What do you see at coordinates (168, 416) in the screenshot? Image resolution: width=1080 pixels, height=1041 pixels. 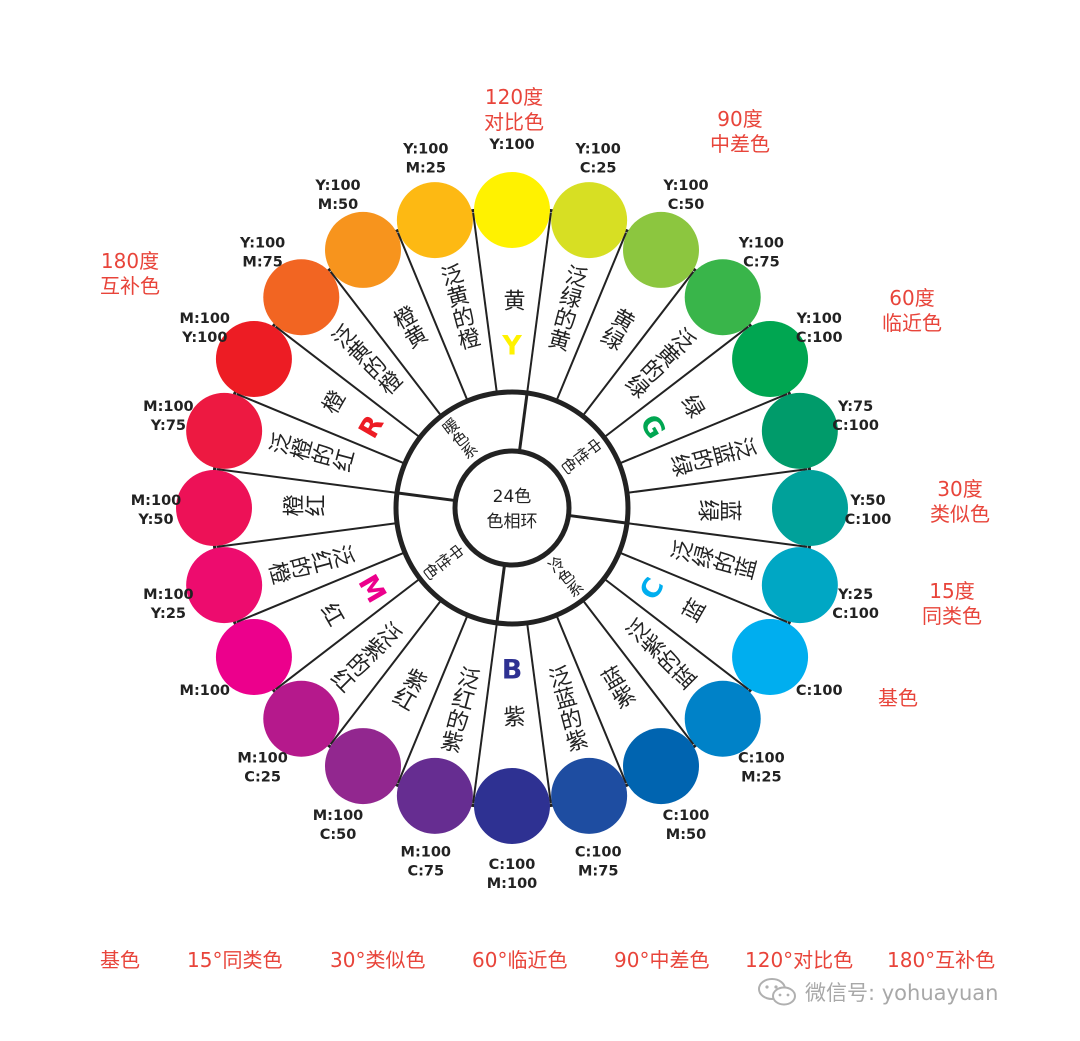 I see `cmyk-label-19: M:100 Y:75` at bounding box center [168, 416].